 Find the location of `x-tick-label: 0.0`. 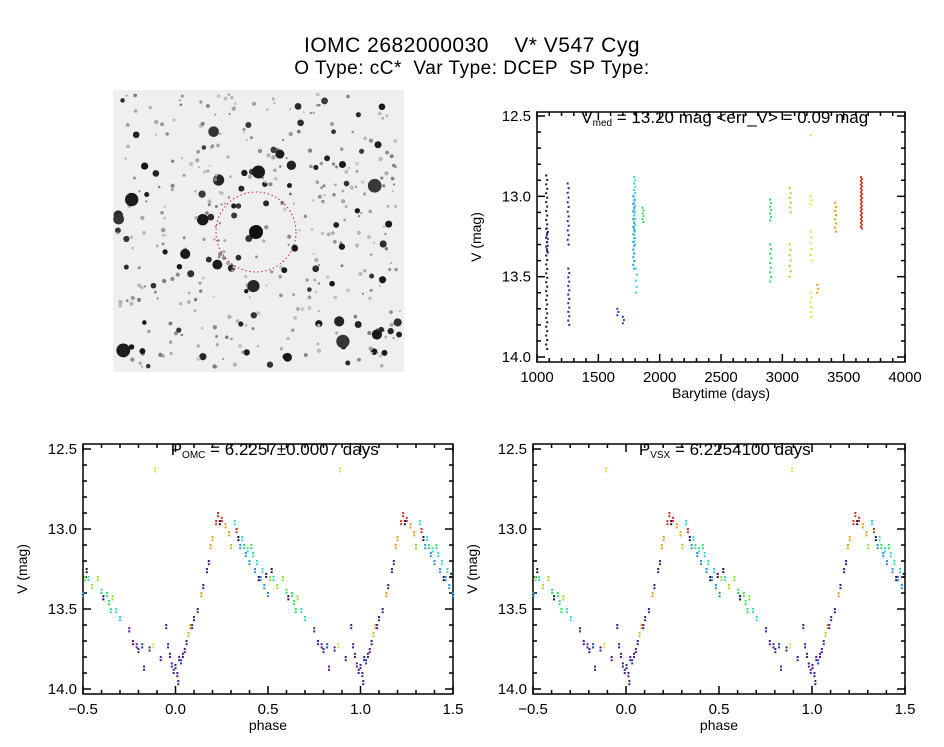

x-tick-label: 0.0 is located at coordinates (626, 709).